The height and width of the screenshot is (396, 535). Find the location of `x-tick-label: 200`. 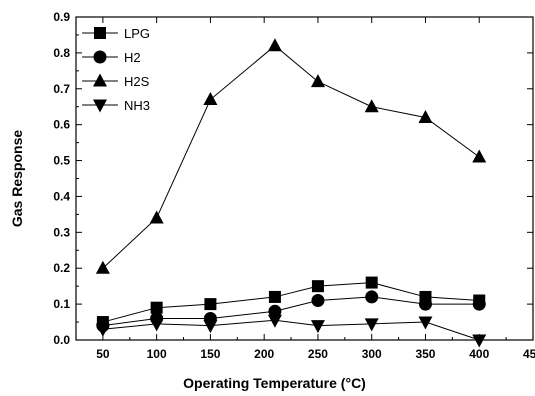

x-tick-label: 200 is located at coordinates (264, 354).